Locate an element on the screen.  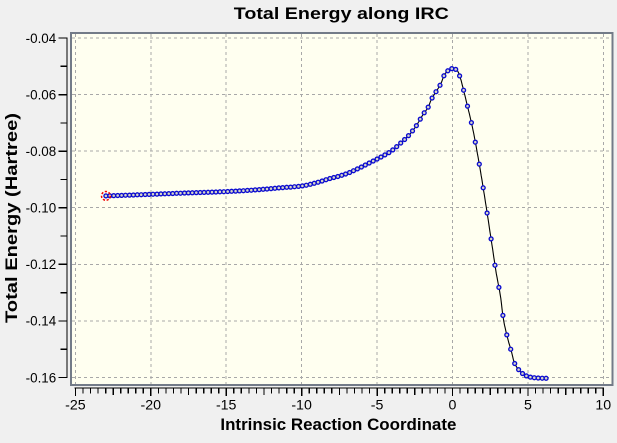
svg-text: 10 is located at coordinates (603, 406).